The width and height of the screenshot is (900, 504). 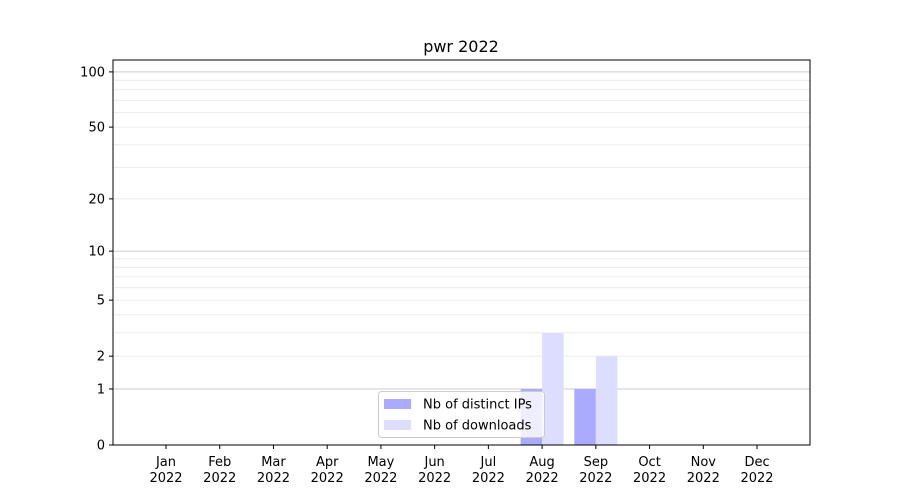 I want to click on x-tick-label-line: Aug, so click(x=541, y=462).